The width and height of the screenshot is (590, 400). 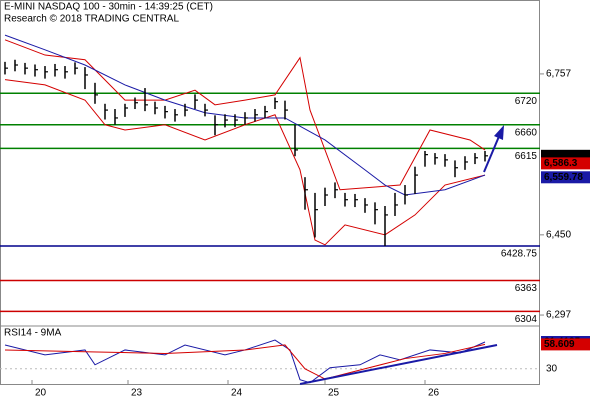 What do you see at coordinates (558, 74) in the screenshot?
I see `y-tick-label: 6,757` at bounding box center [558, 74].